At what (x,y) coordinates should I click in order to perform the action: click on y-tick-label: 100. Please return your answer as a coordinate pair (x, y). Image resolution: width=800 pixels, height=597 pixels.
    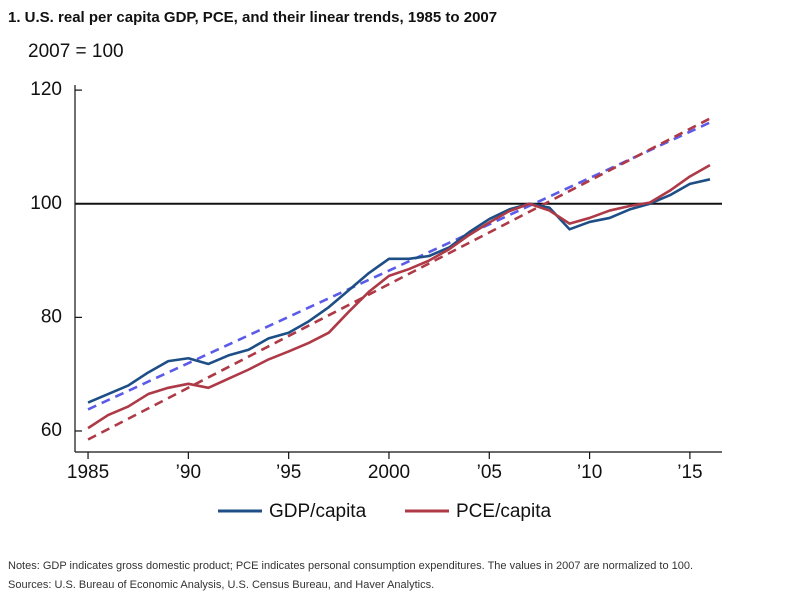
    Looking at the image, I should click on (46, 203).